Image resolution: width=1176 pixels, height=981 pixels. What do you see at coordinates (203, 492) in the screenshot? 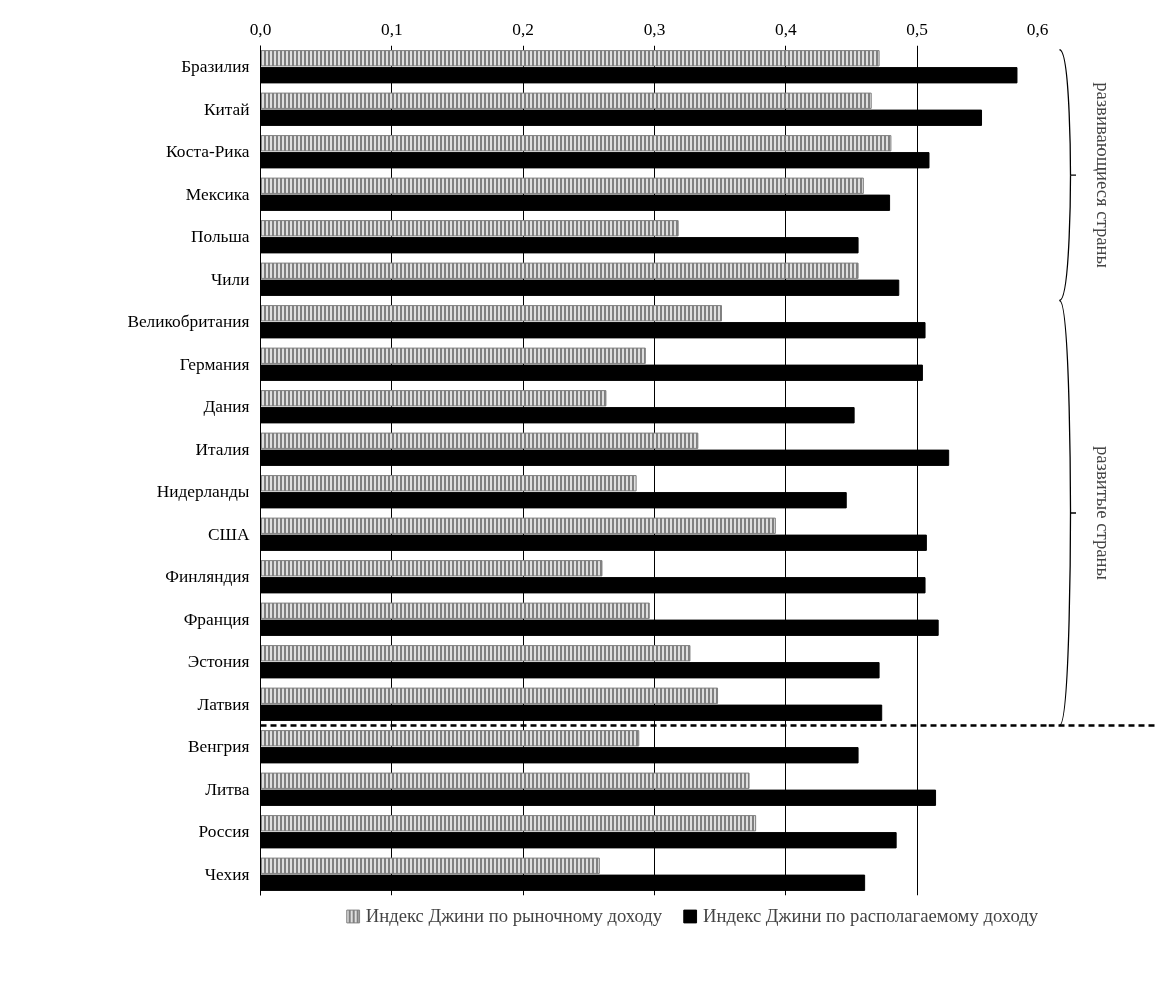
I see `y-tick-label: Нидерланды` at bounding box center [203, 492].